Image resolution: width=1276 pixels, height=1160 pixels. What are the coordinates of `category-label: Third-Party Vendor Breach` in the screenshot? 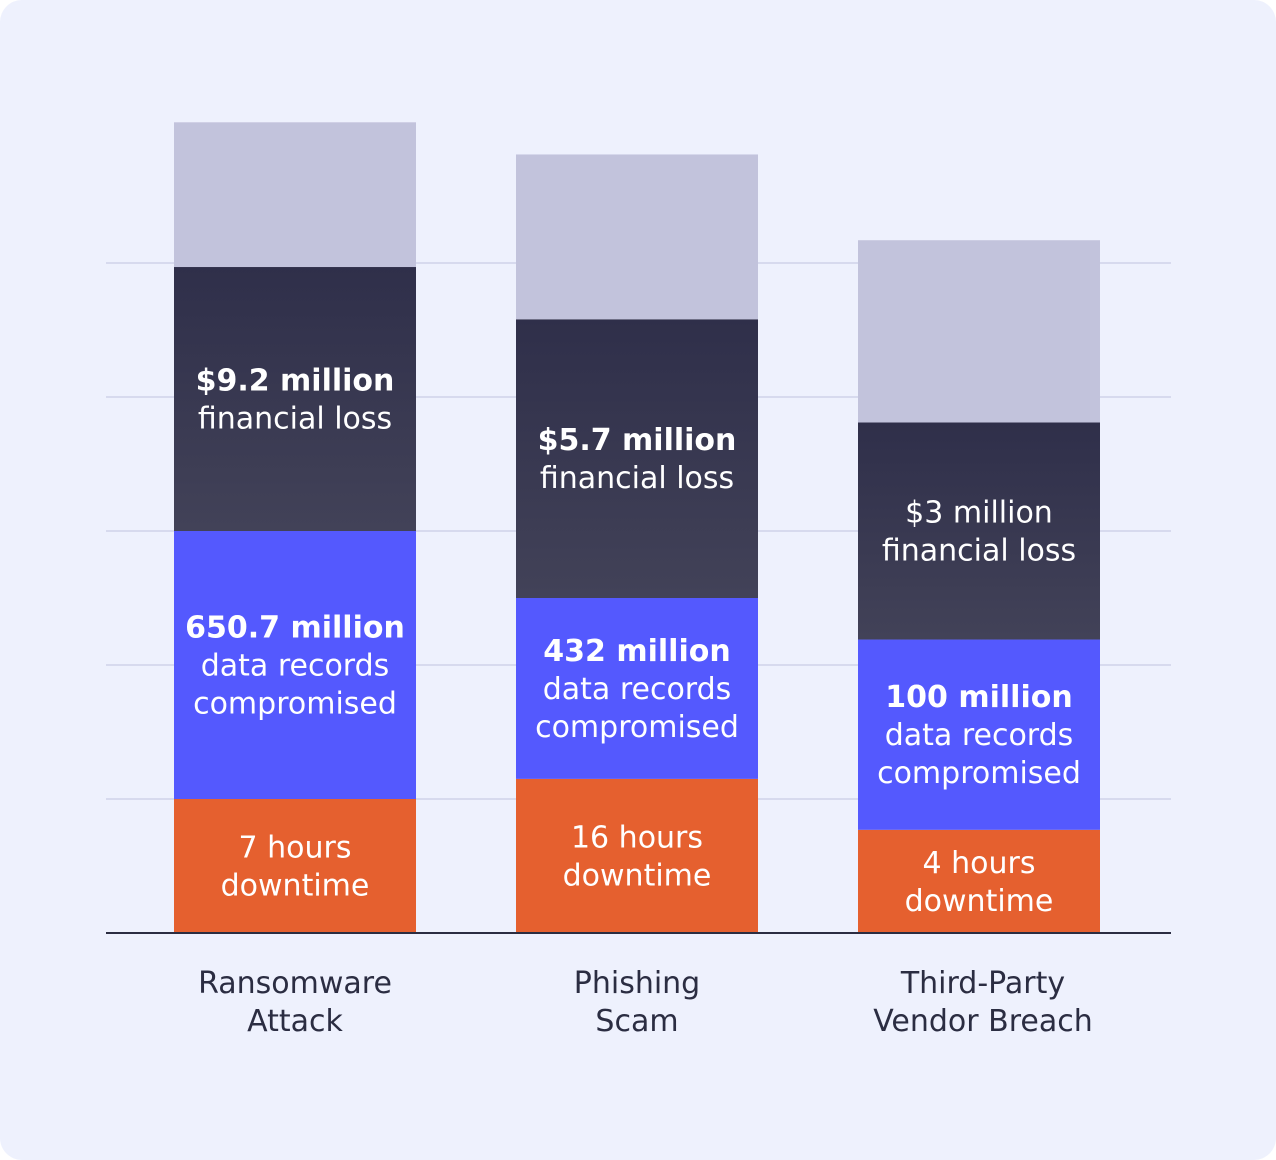 It's located at (983, 1002).